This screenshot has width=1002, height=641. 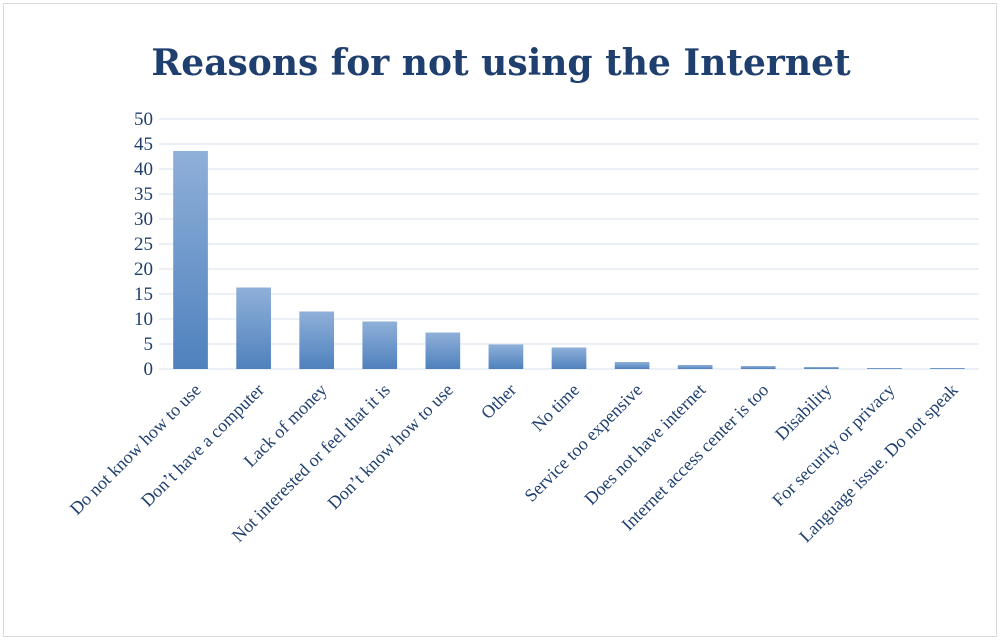 I want to click on x-category-label: Disability, so click(x=803, y=412).